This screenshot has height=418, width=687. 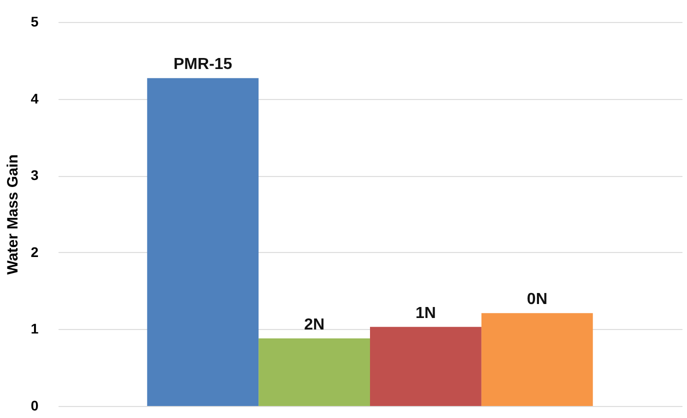 I want to click on x-tick-label: 1N, so click(x=425, y=313).